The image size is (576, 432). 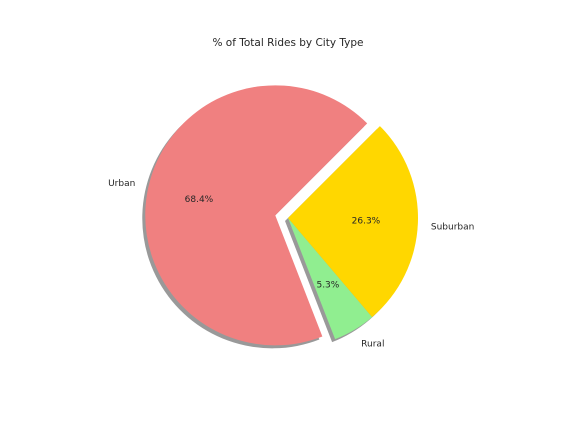 What do you see at coordinates (121, 184) in the screenshot?
I see `slice-label-urban: Urban` at bounding box center [121, 184].